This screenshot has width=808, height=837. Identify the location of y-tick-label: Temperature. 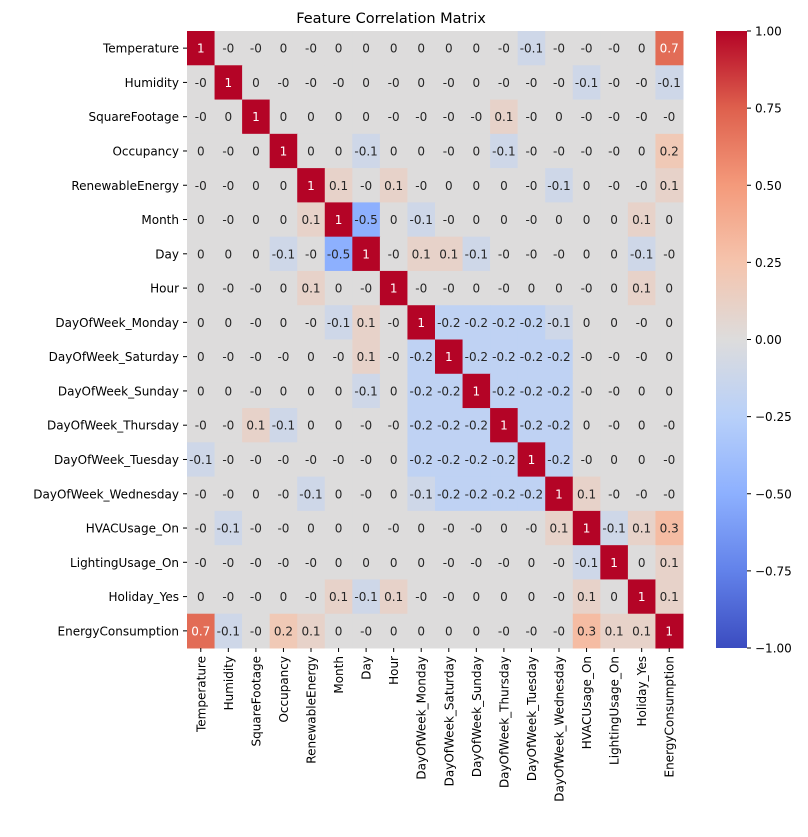
(140, 49).